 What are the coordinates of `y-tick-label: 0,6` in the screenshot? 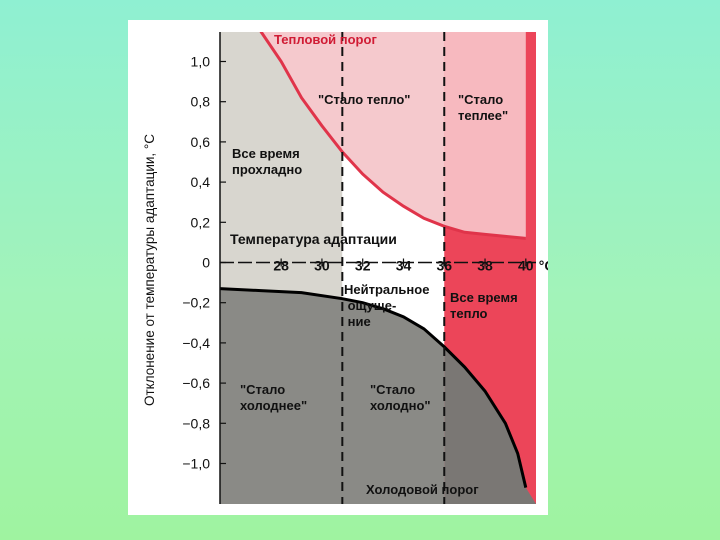 It's located at (201, 142).